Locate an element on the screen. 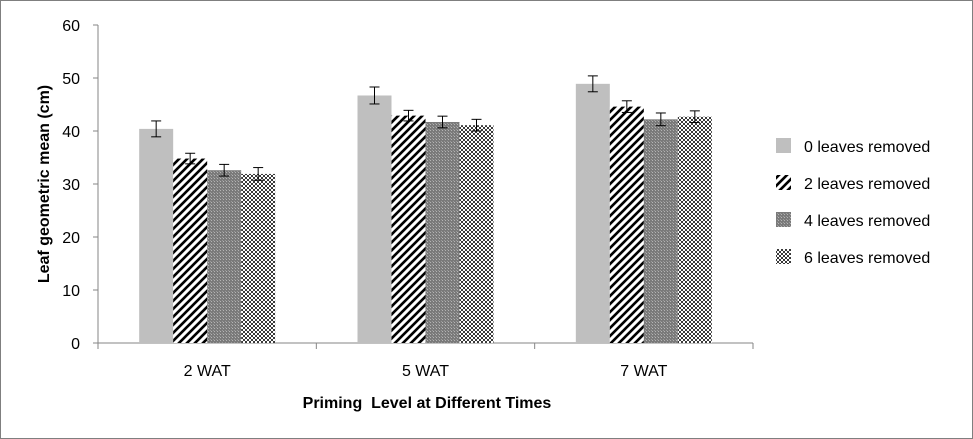  x-tick-label: 7 WAT is located at coordinates (643, 371).